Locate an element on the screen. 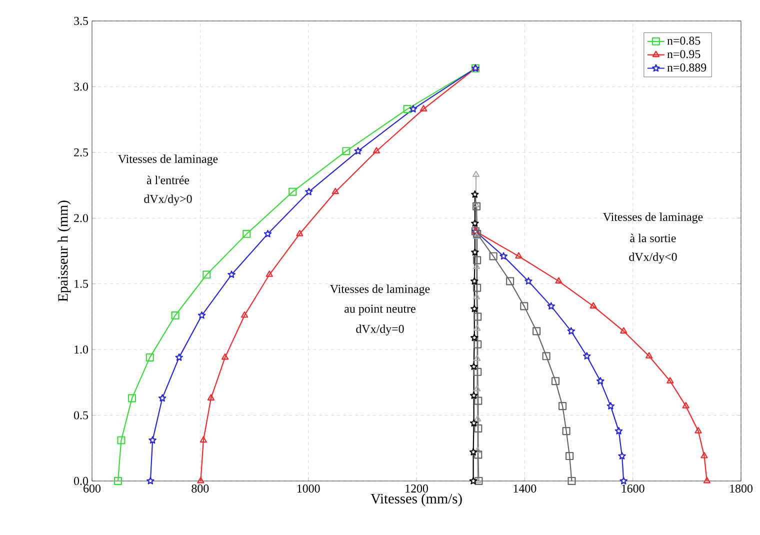 This screenshot has width=760, height=535. y-tick-label: 2.0 is located at coordinates (81, 218).